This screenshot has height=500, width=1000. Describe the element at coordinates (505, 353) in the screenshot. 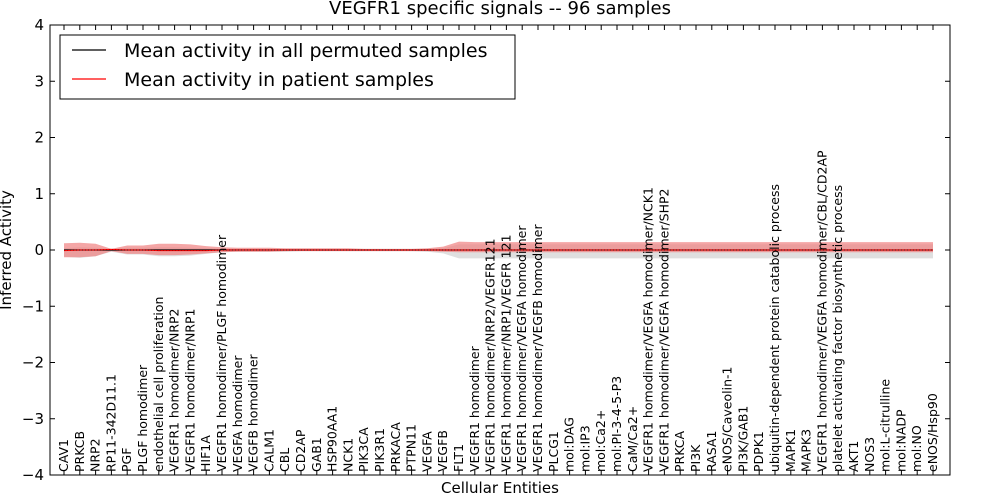

I see `x-category-label: VEGFR1 homodimer/NRP1/VEGFR 121` at that location.